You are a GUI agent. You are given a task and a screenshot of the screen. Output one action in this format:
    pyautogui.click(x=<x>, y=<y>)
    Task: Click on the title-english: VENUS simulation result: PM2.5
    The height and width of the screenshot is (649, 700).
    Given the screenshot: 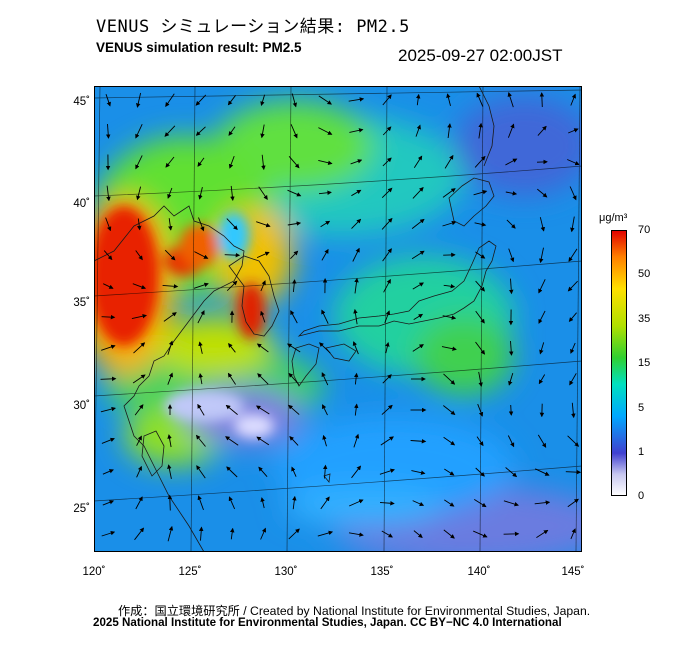 What is the action you would take?
    pyautogui.click(x=199, y=47)
    